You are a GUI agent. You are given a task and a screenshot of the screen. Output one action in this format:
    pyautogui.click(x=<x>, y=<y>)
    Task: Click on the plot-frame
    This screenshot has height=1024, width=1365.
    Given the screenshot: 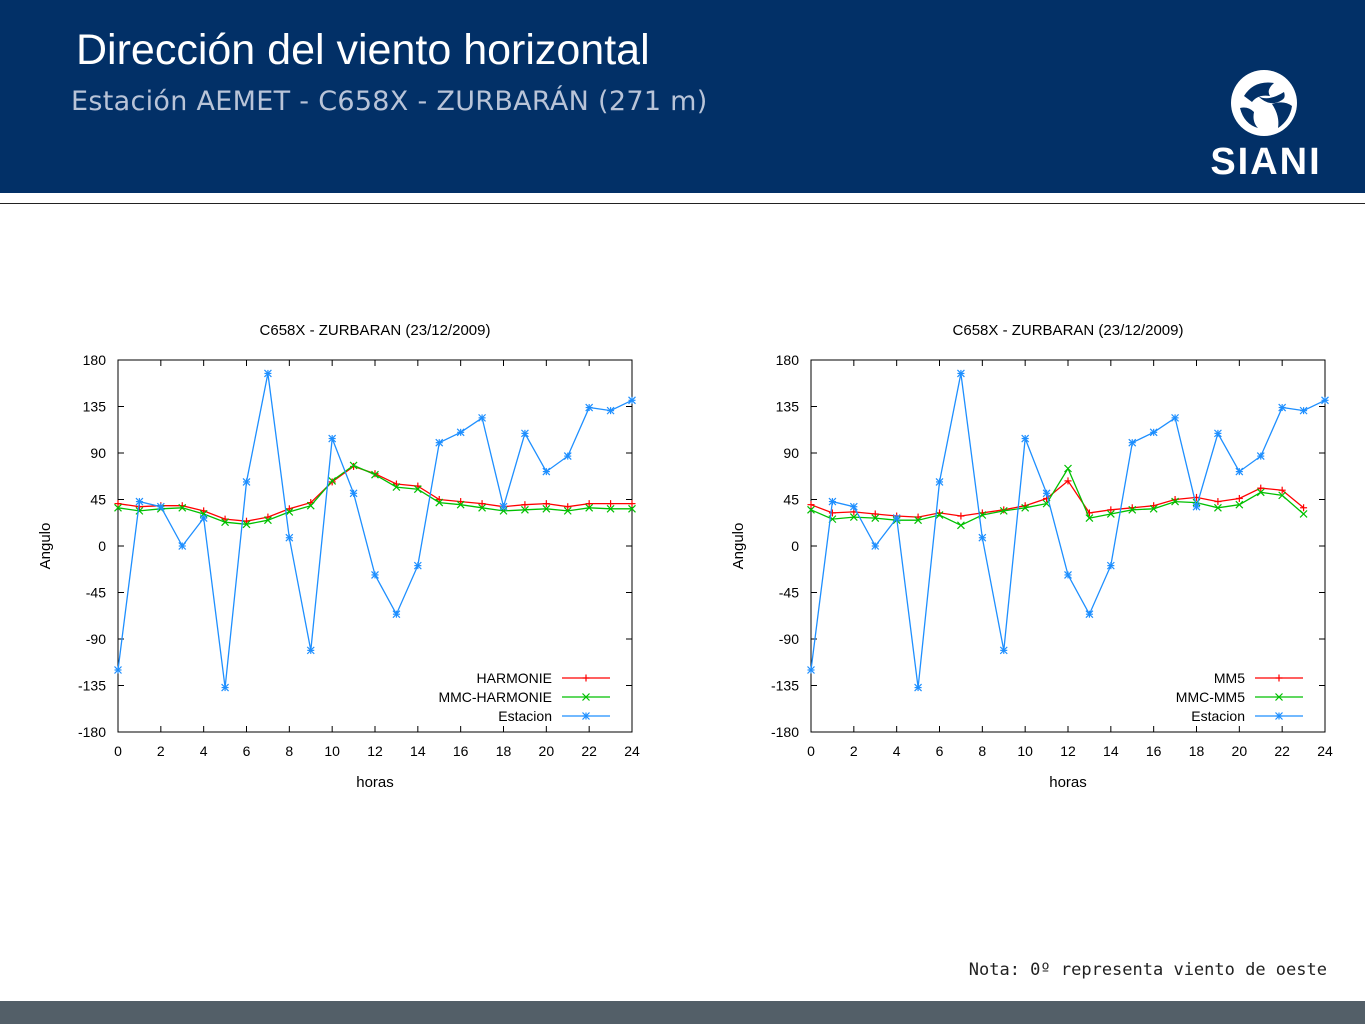 What is the action you would take?
    pyautogui.click(x=375, y=546)
    